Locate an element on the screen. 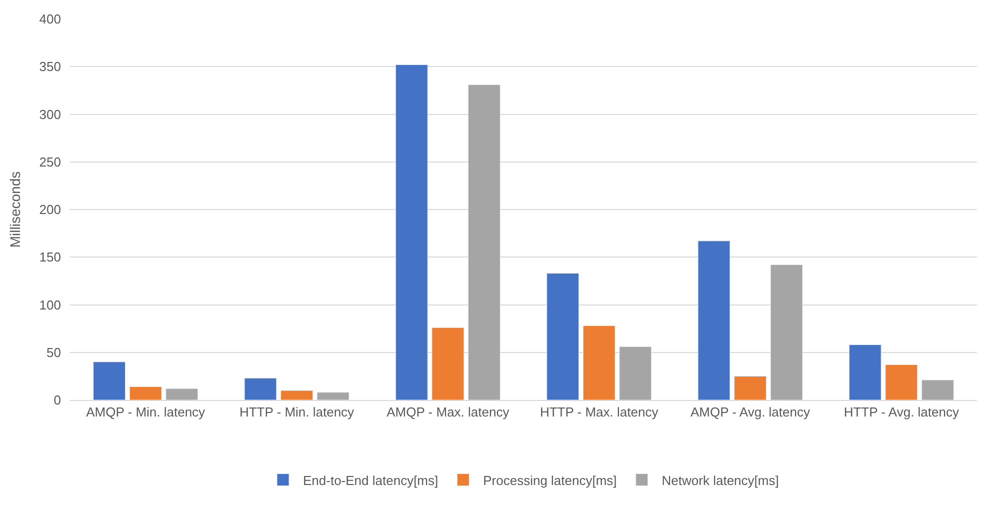 The image size is (992, 507). y-tick-label: 50 is located at coordinates (53, 352).